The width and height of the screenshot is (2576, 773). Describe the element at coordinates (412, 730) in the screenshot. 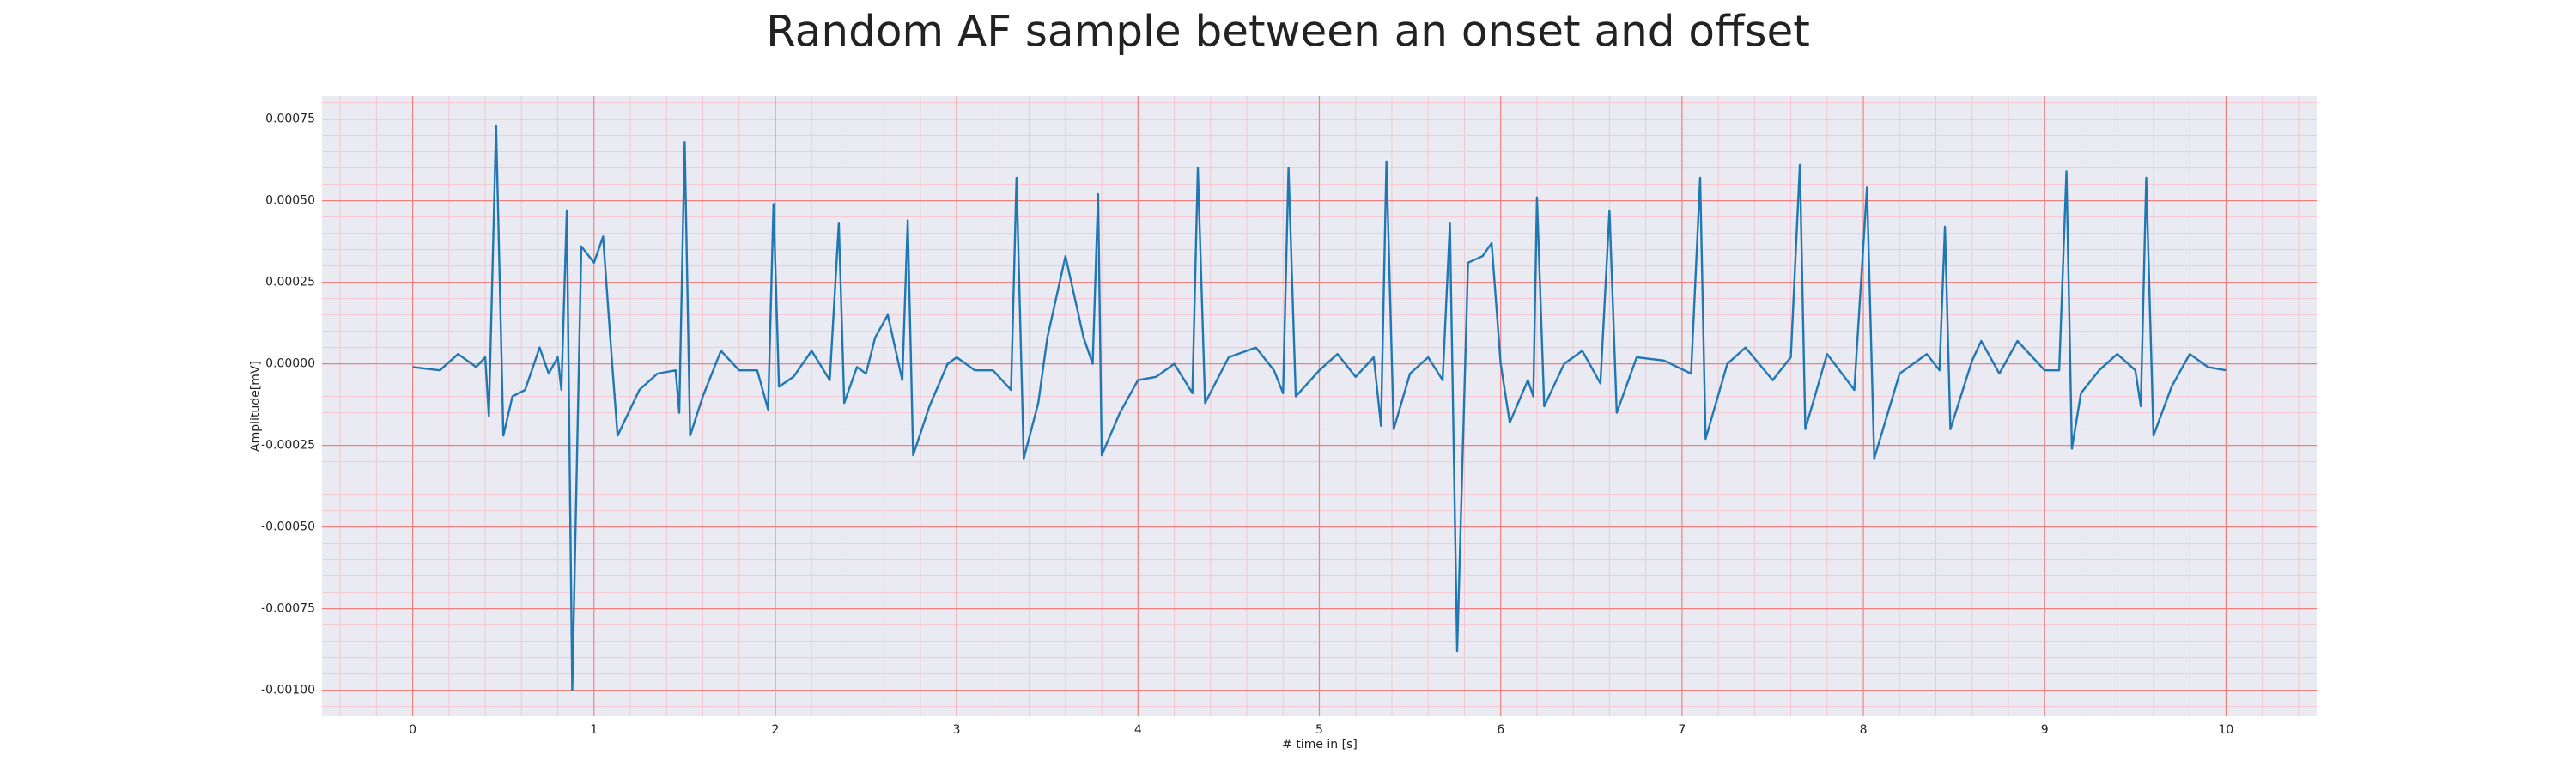

I see `x-tick-label: 0` at that location.